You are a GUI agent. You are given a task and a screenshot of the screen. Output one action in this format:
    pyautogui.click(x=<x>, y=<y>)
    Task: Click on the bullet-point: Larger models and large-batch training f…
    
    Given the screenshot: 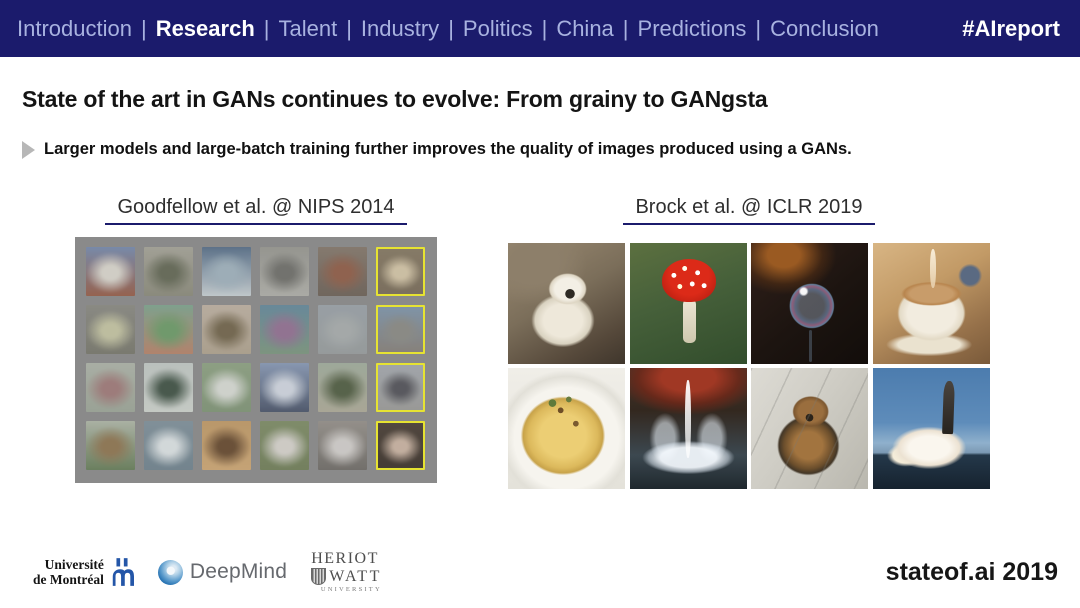 What is the action you would take?
    pyautogui.click(x=437, y=149)
    